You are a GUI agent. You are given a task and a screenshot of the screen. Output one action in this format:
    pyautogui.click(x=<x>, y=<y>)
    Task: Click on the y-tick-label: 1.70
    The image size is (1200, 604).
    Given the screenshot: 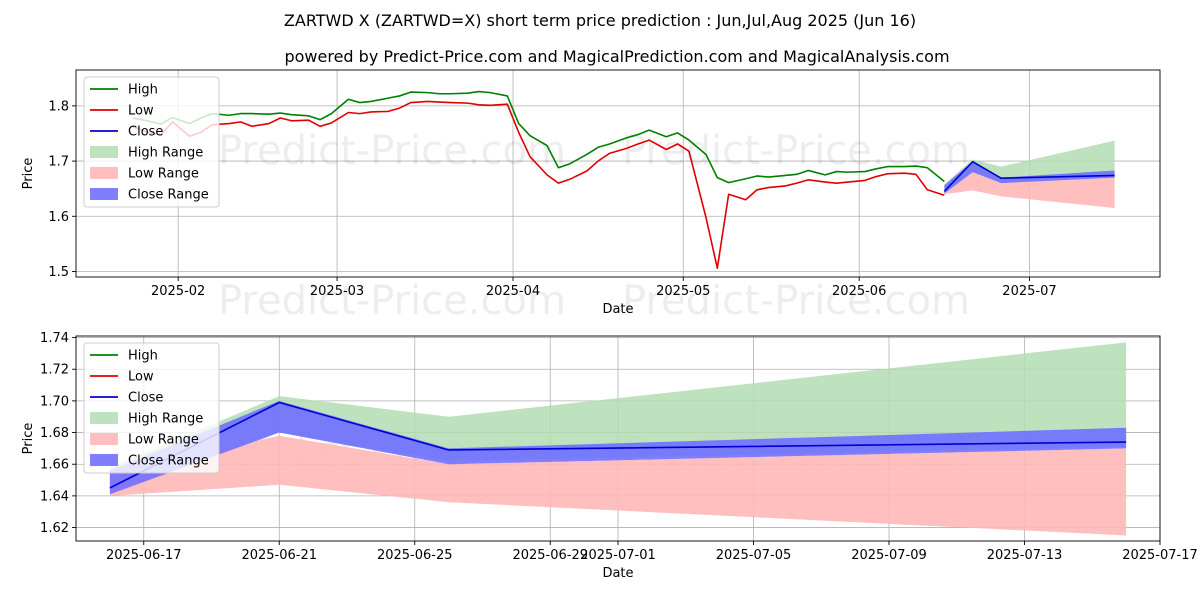 What is the action you would take?
    pyautogui.click(x=54, y=401)
    